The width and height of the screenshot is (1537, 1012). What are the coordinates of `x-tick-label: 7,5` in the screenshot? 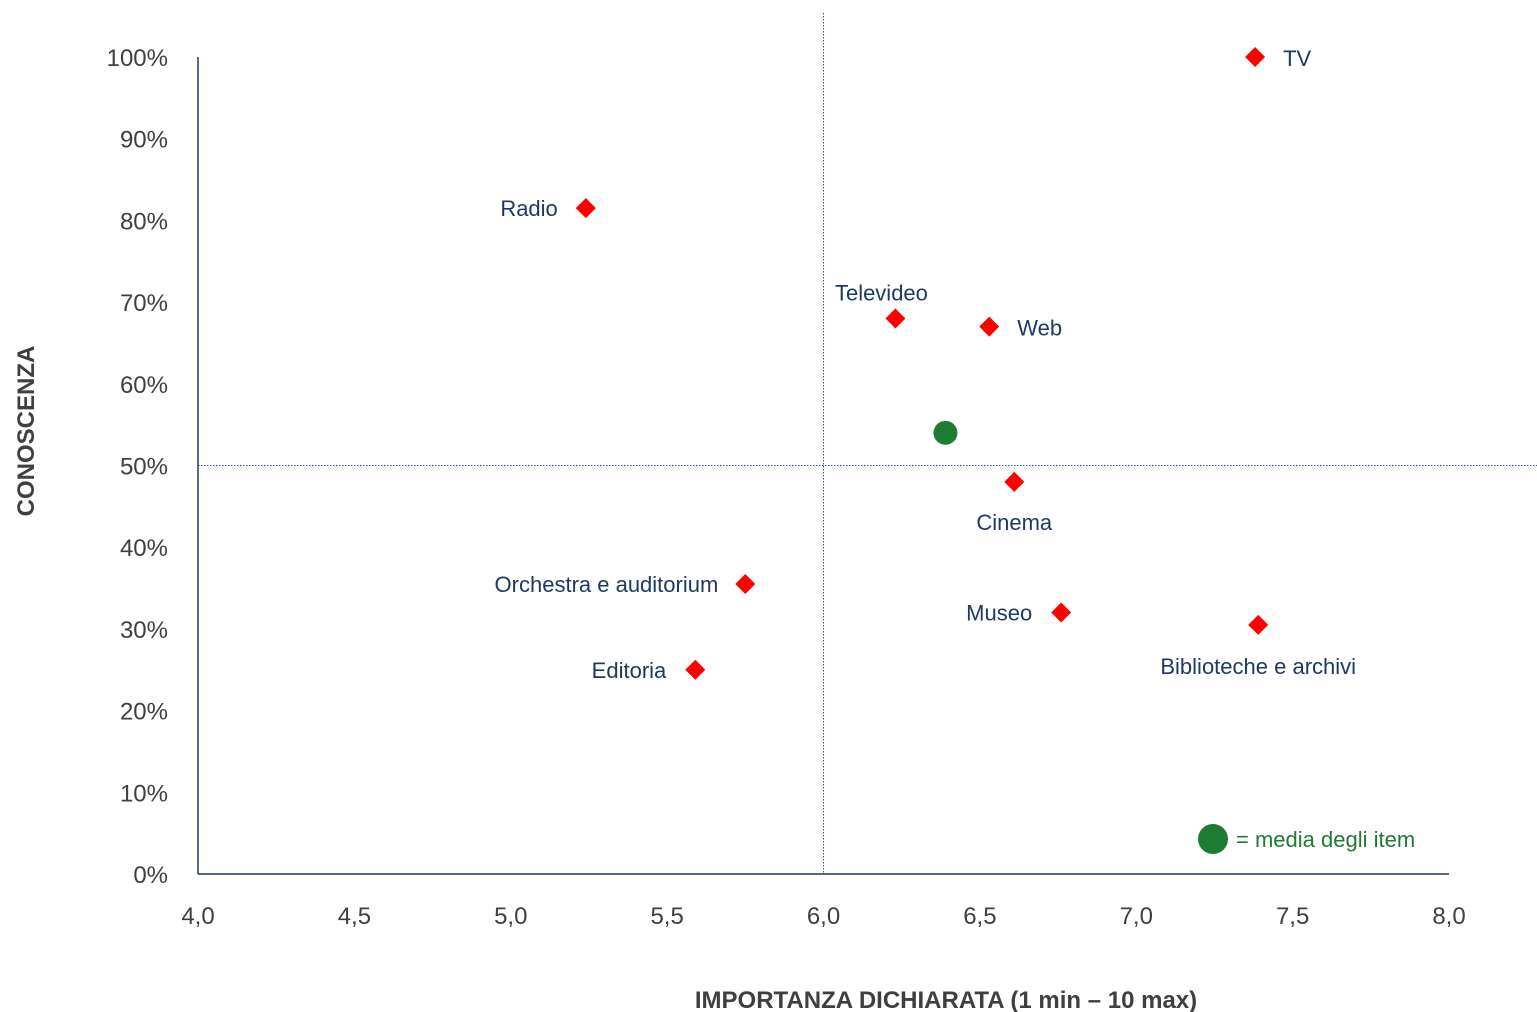 It's located at (1292, 916).